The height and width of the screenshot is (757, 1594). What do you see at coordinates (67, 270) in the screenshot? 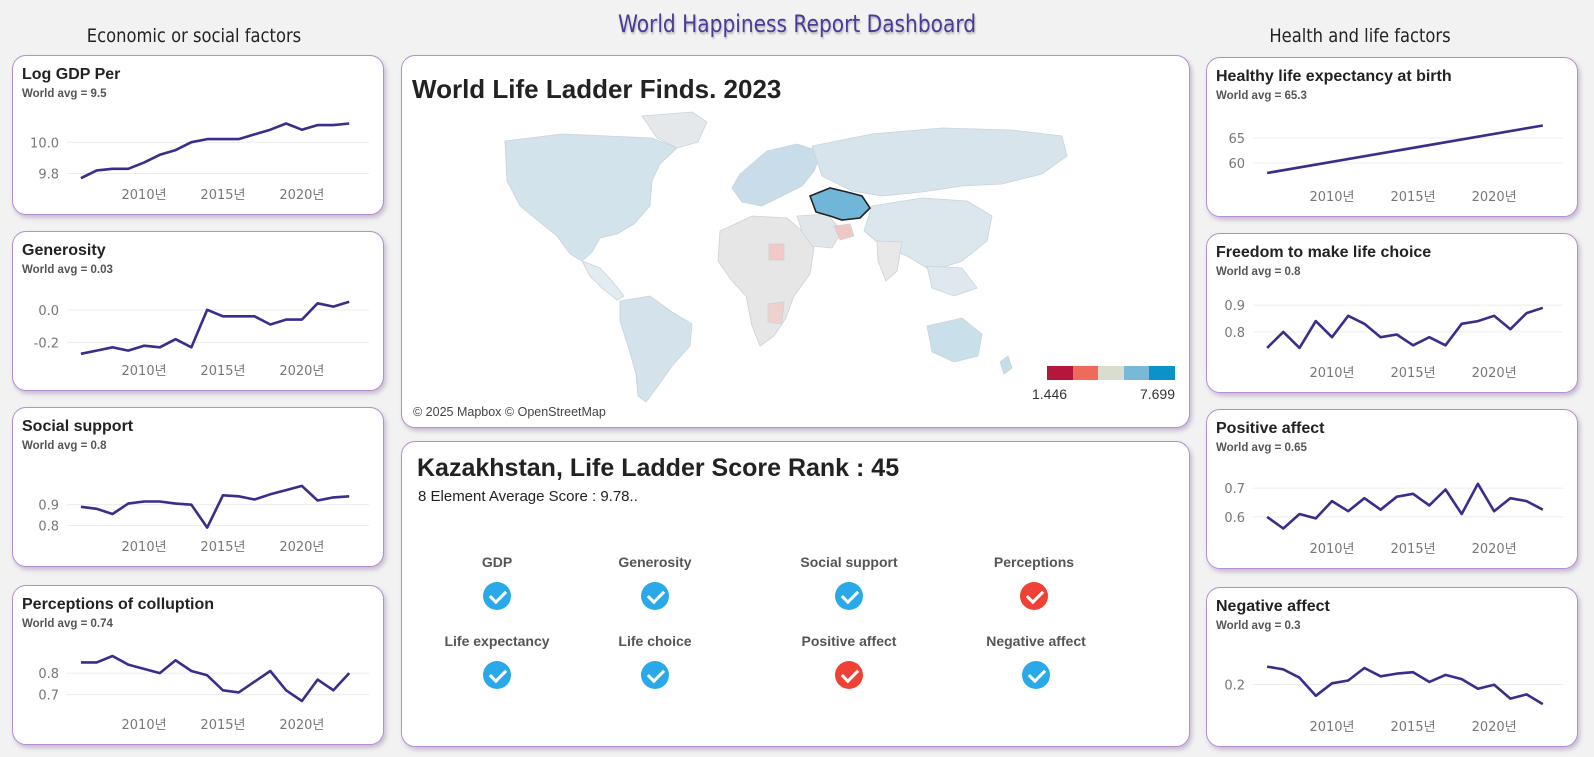
I see `card-subtitle: World avg = 0.03` at bounding box center [67, 270].